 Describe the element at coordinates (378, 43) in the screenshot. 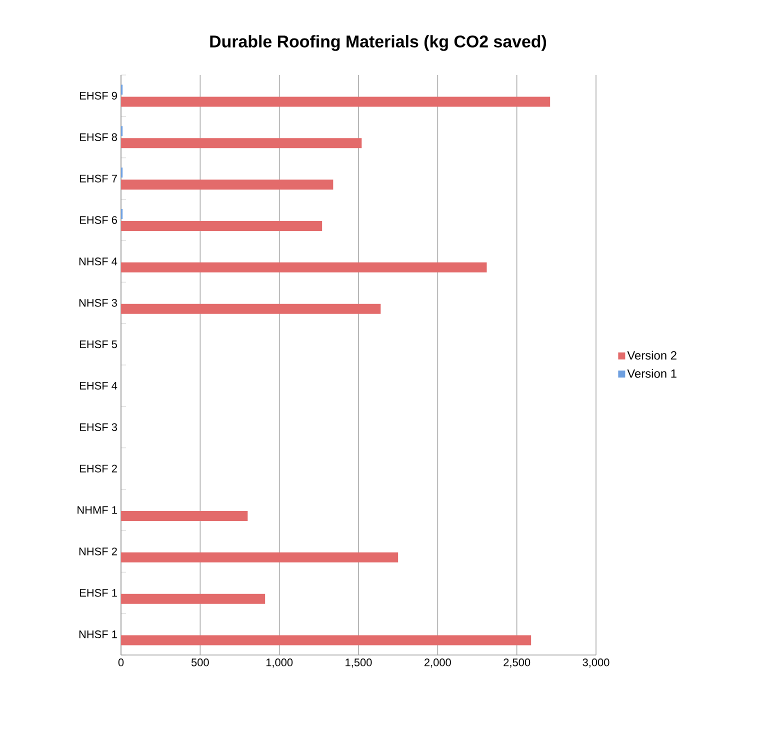

I see `chart-title: Durable Roofing Materials (kg CO2 saved)` at that location.